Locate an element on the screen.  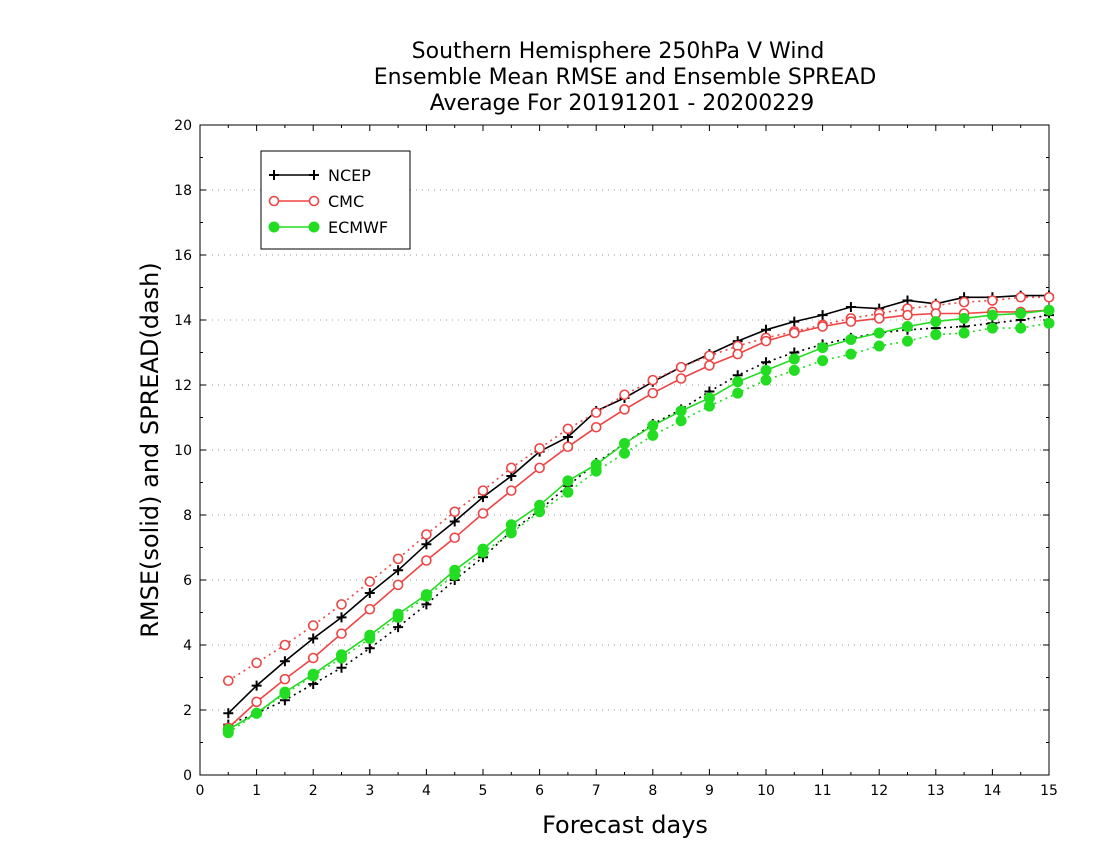
y-axis-label: RMSE(solid) and SPREAD(dash) is located at coordinates (150, 450).